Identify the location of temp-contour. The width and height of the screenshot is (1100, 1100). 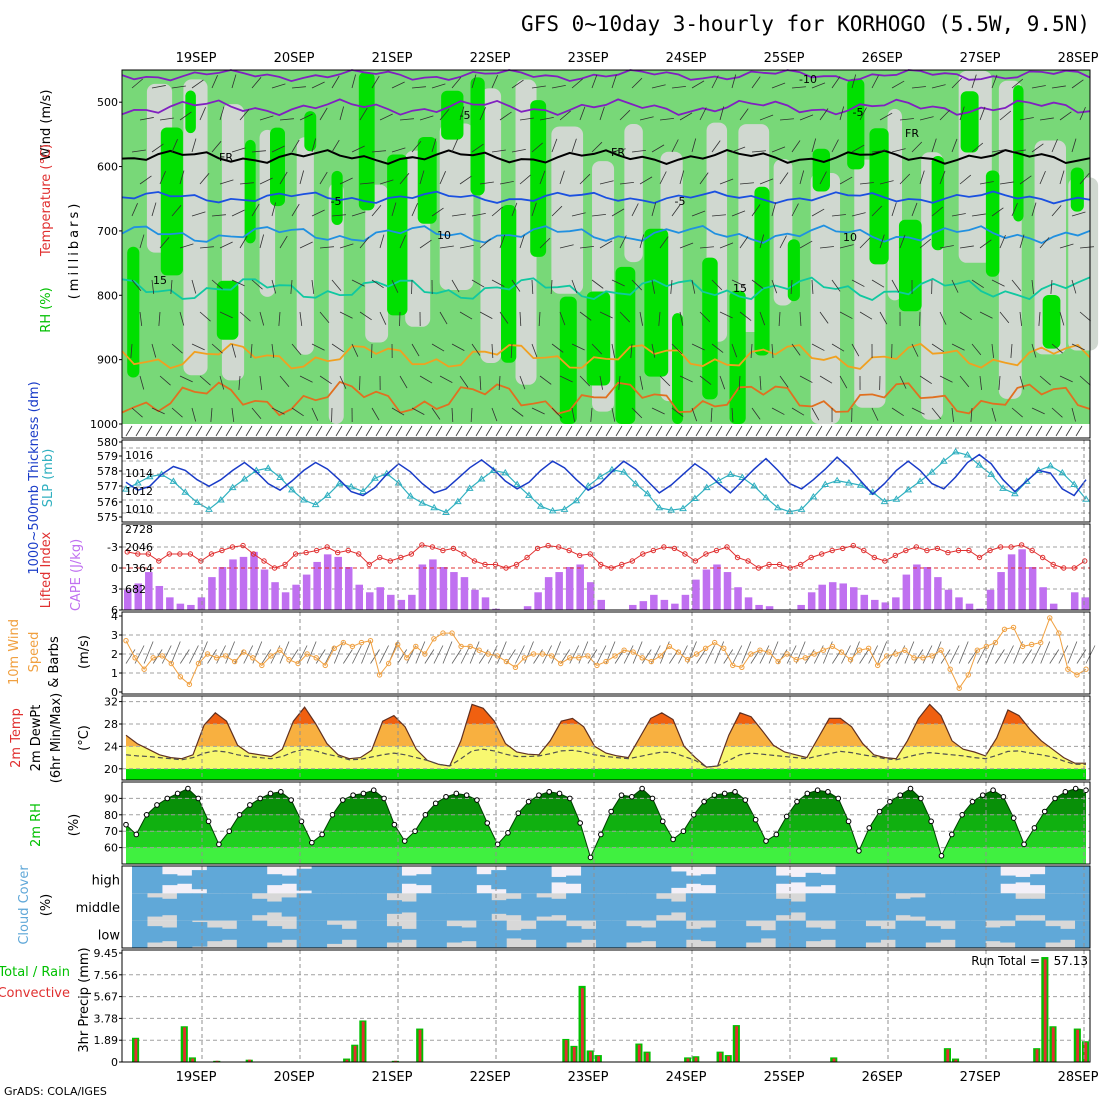
(606, 234).